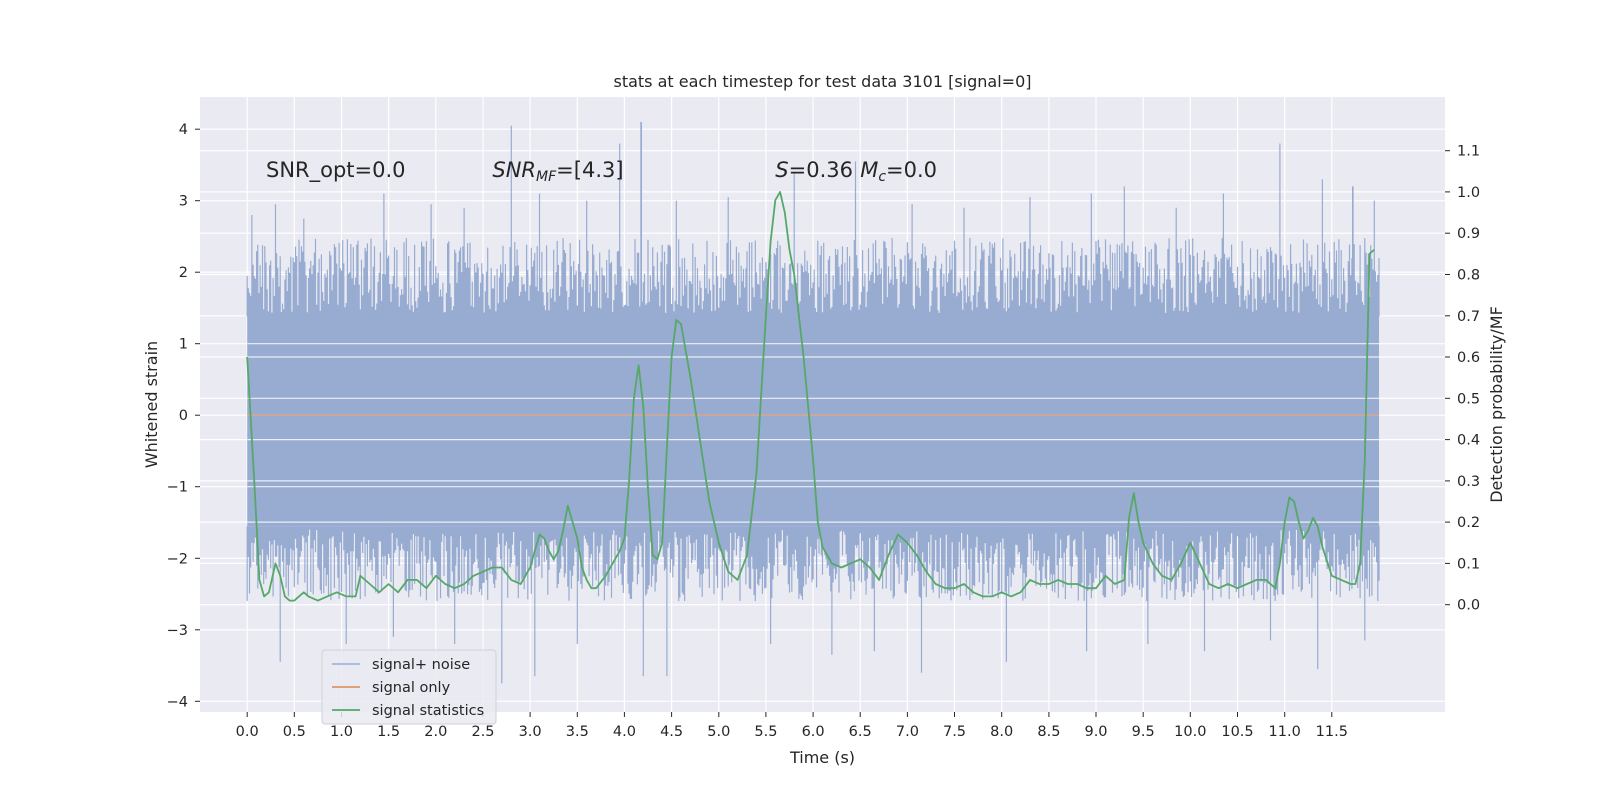  Describe the element at coordinates (765, 732) in the screenshot. I see `x-tick-label: 5.5` at that location.